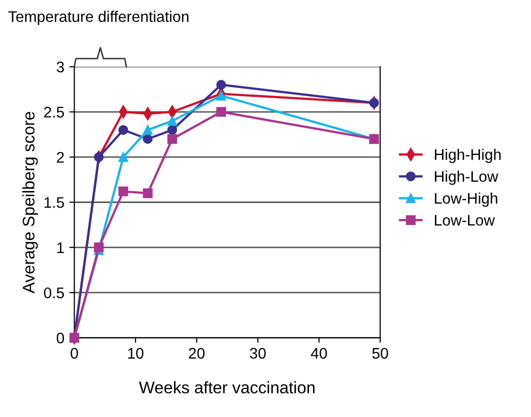 Image resolution: width=531 pixels, height=417 pixels. Describe the element at coordinates (467, 155) in the screenshot. I see `legend-label: High-High` at that location.